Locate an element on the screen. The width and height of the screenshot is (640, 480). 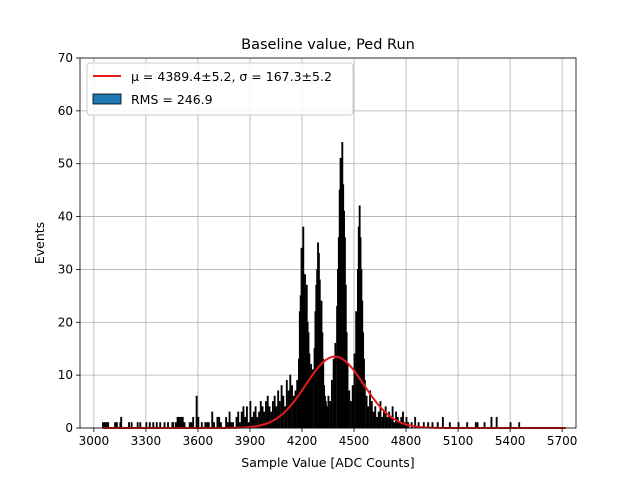
y-tick-label: 70 is located at coordinates (65, 58).